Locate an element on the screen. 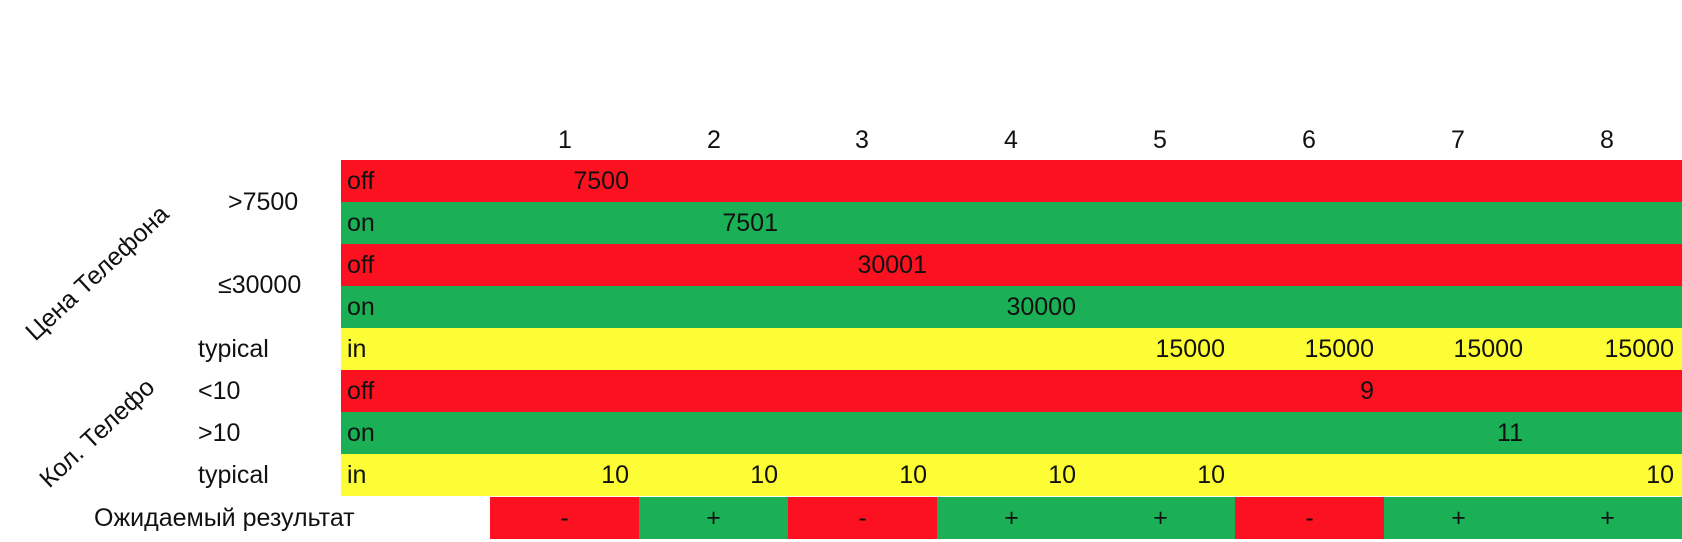 This screenshot has width=1682, height=542. column-header-7: 7 is located at coordinates (1458, 140).